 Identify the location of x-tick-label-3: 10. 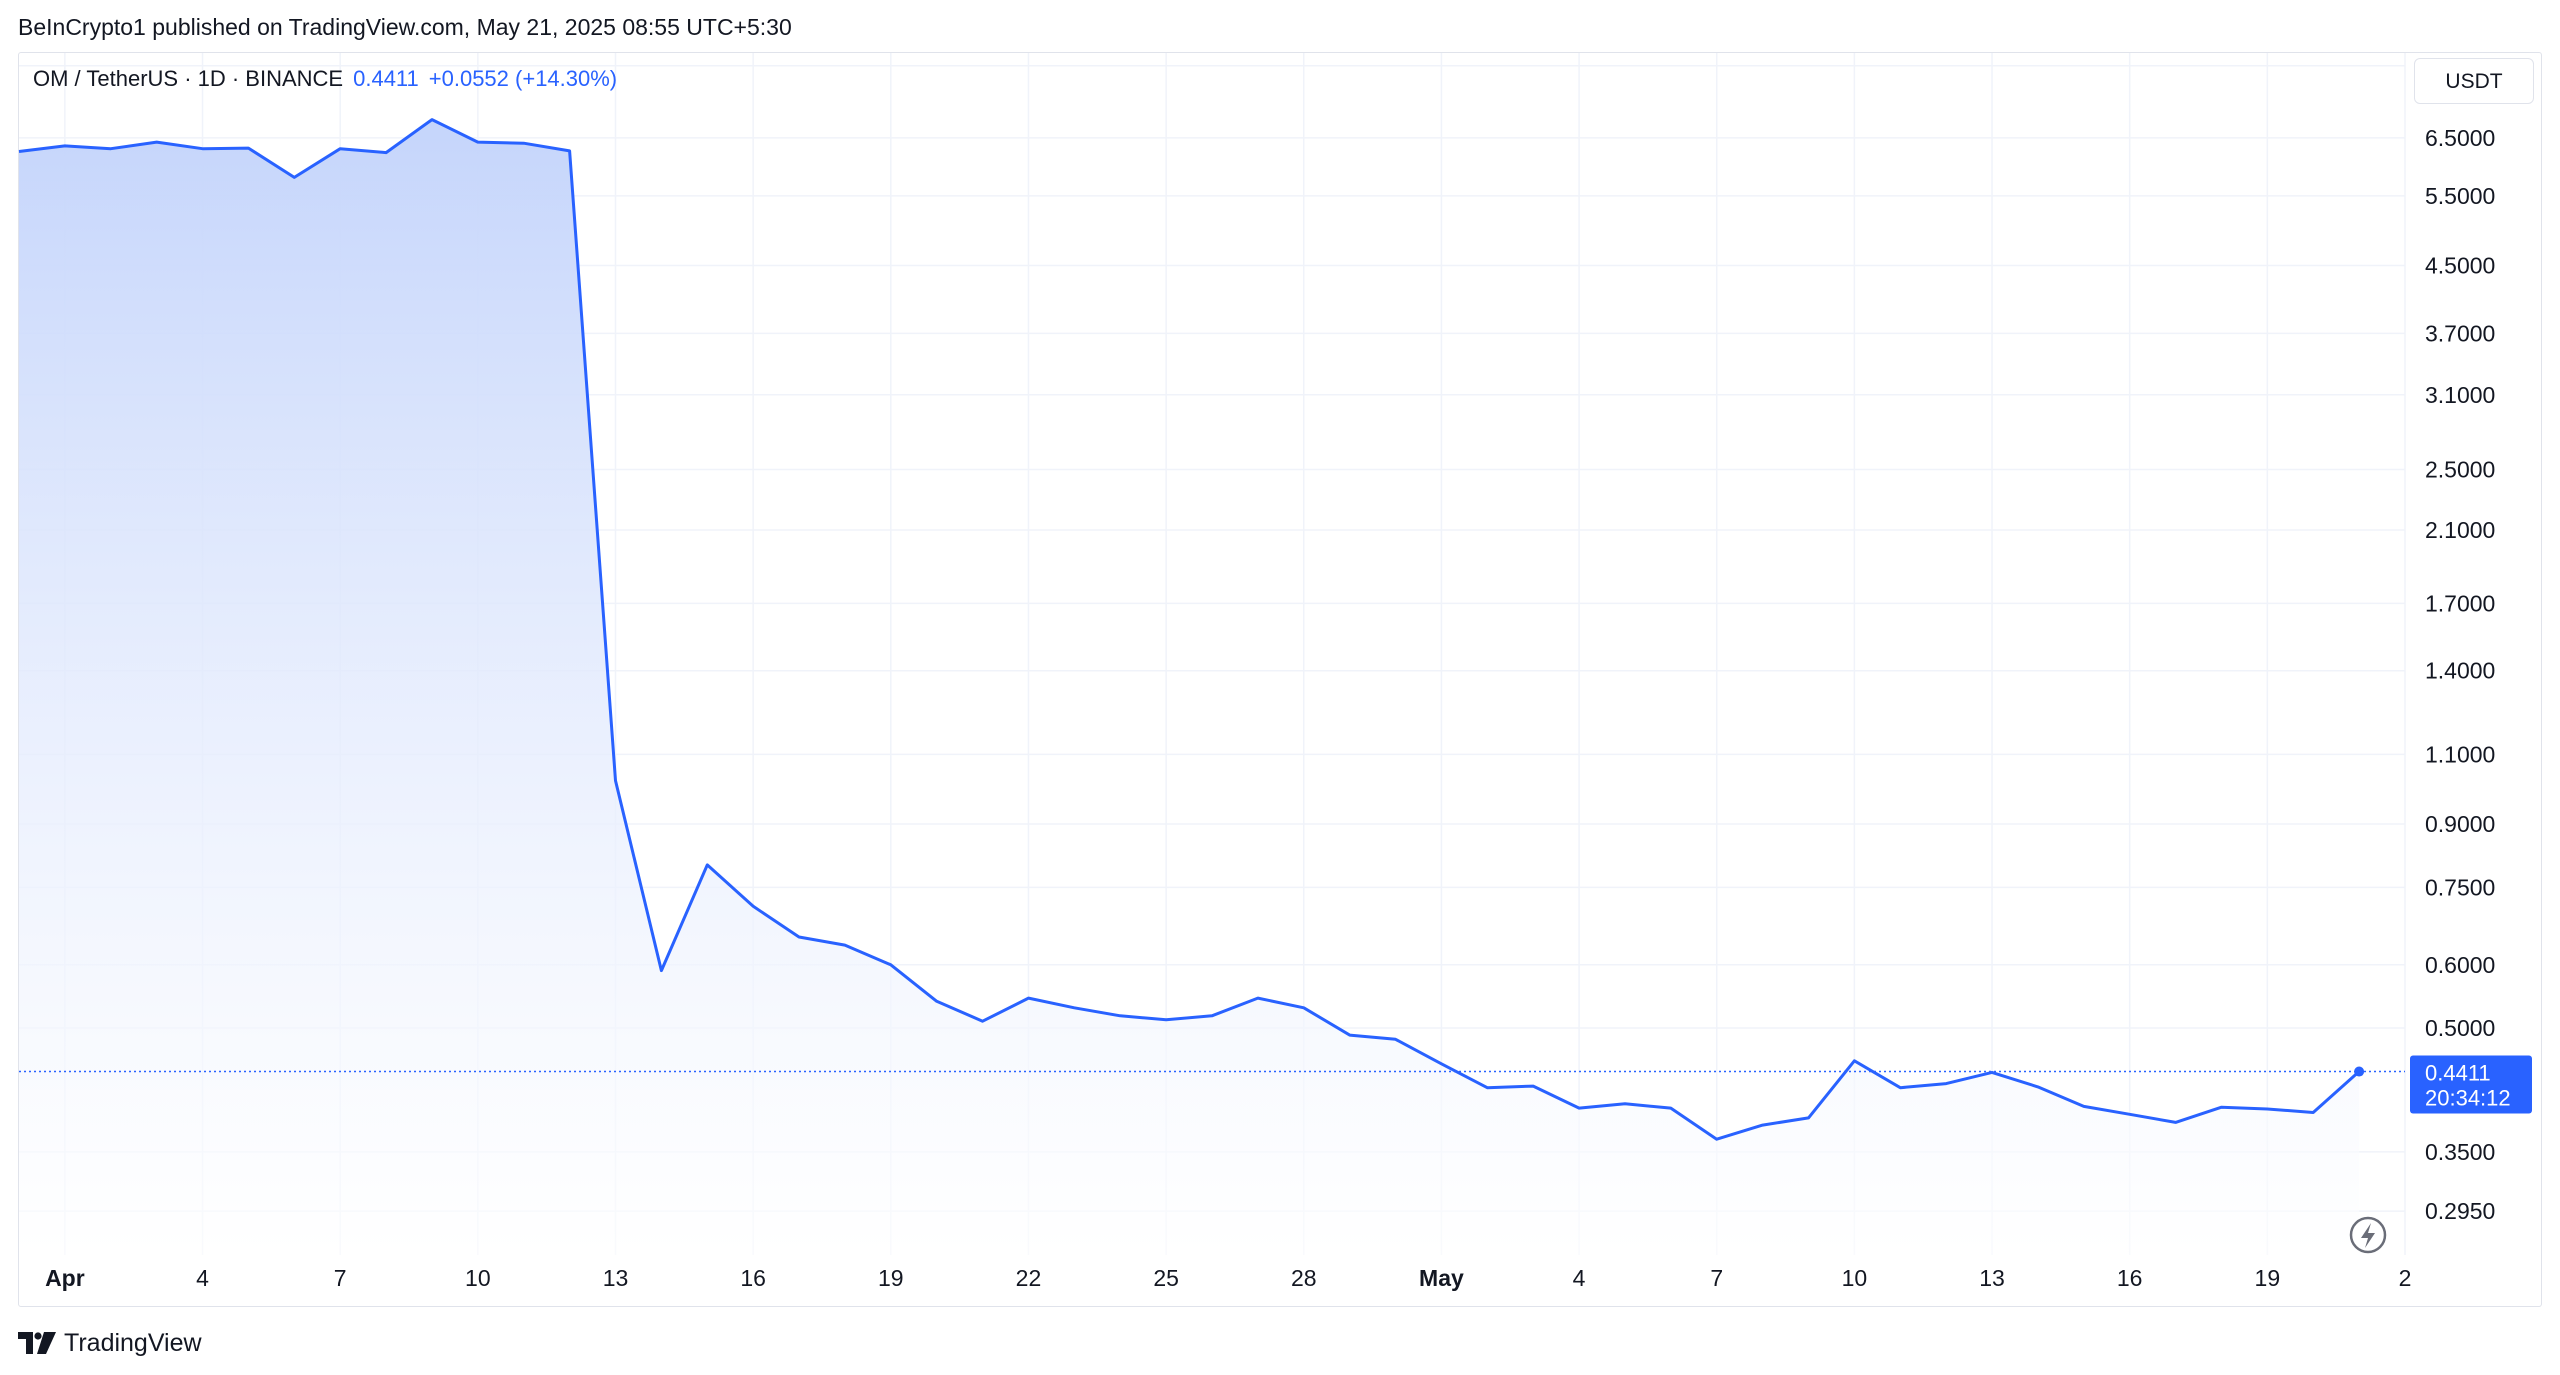
(478, 1278).